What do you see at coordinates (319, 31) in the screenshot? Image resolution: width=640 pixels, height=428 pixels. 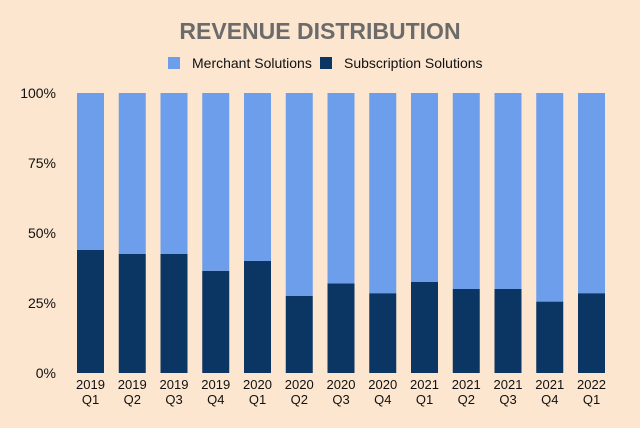 I see `chart-title: REVENUE DISTRIBUTION` at bounding box center [319, 31].